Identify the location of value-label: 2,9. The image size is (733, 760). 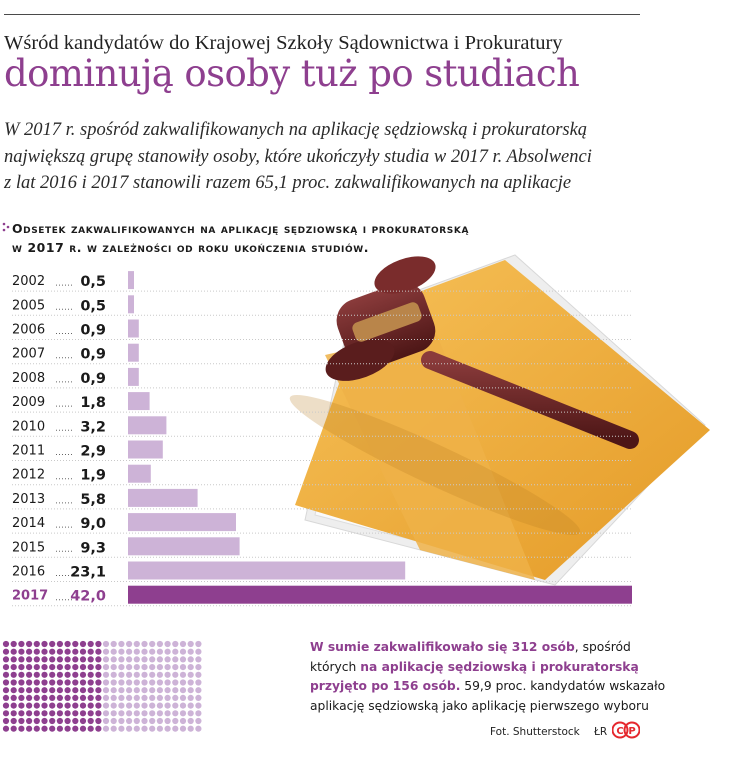
(93, 452).